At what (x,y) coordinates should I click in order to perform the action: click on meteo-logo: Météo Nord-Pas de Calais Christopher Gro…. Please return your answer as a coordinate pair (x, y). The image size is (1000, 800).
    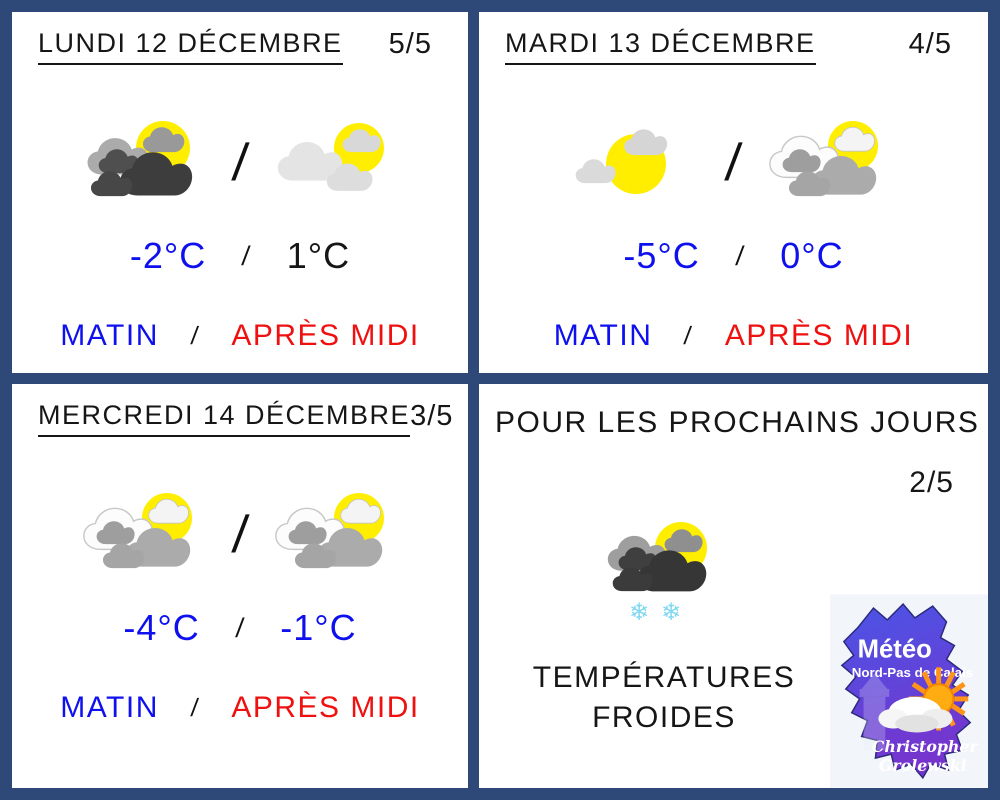
    Looking at the image, I should click on (909, 691).